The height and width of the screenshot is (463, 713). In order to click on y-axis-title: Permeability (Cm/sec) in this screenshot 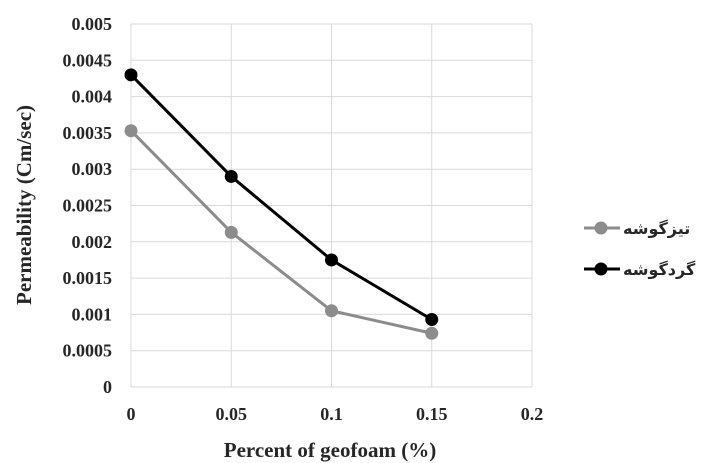, I will do `click(24, 205)`.